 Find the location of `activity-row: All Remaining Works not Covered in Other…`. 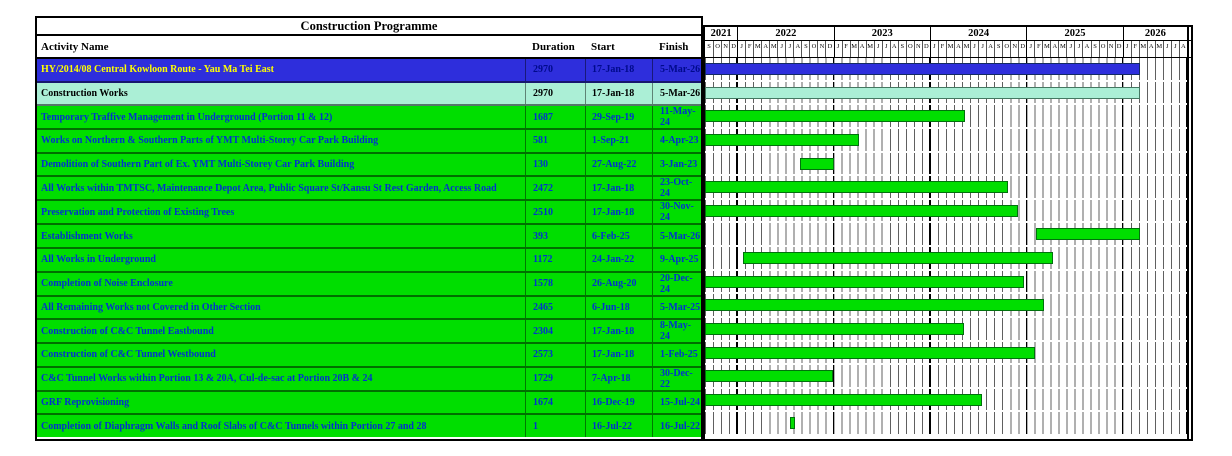

activity-row: All Remaining Works not Covered in Other… is located at coordinates (369, 308).